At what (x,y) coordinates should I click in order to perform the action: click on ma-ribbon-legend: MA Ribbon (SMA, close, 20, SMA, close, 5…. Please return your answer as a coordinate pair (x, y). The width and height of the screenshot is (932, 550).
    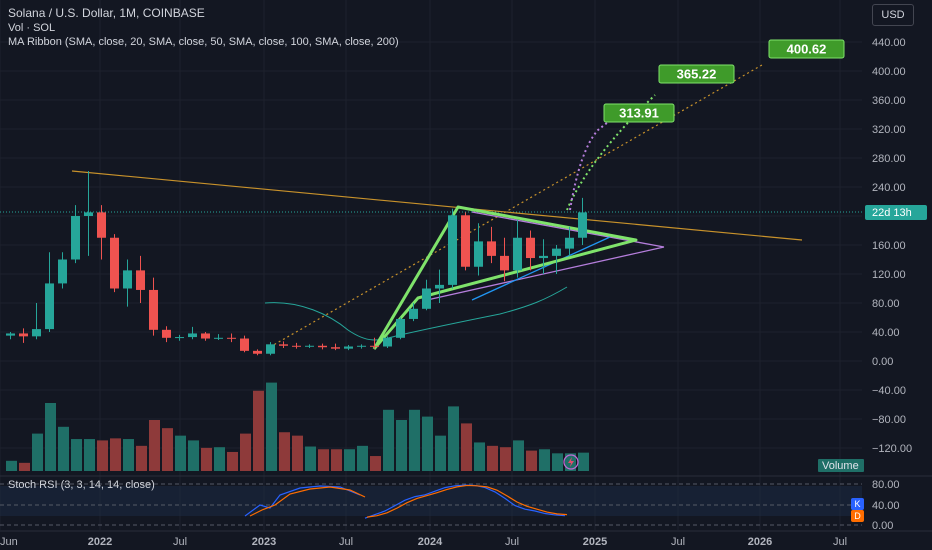
    Looking at the image, I should click on (203, 42).